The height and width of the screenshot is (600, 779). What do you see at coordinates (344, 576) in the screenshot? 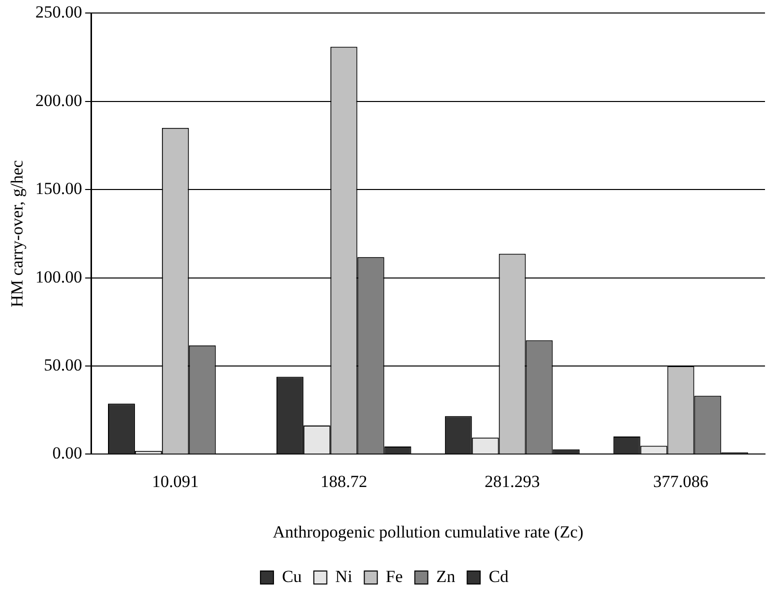
I see `legend-label: Ni` at bounding box center [344, 576].